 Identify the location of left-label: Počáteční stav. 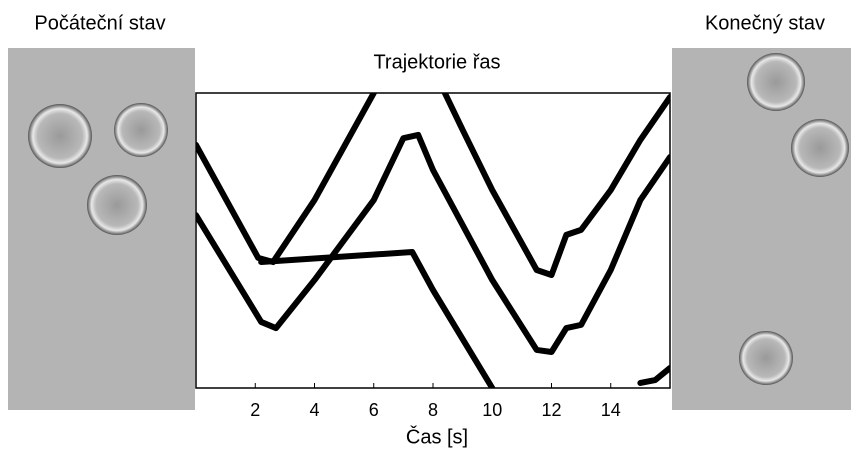
(99, 23).